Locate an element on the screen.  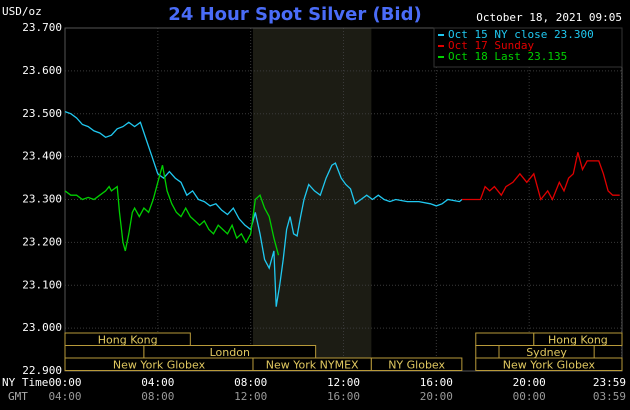
y-tick-label: 22.900 is located at coordinates (42, 370).